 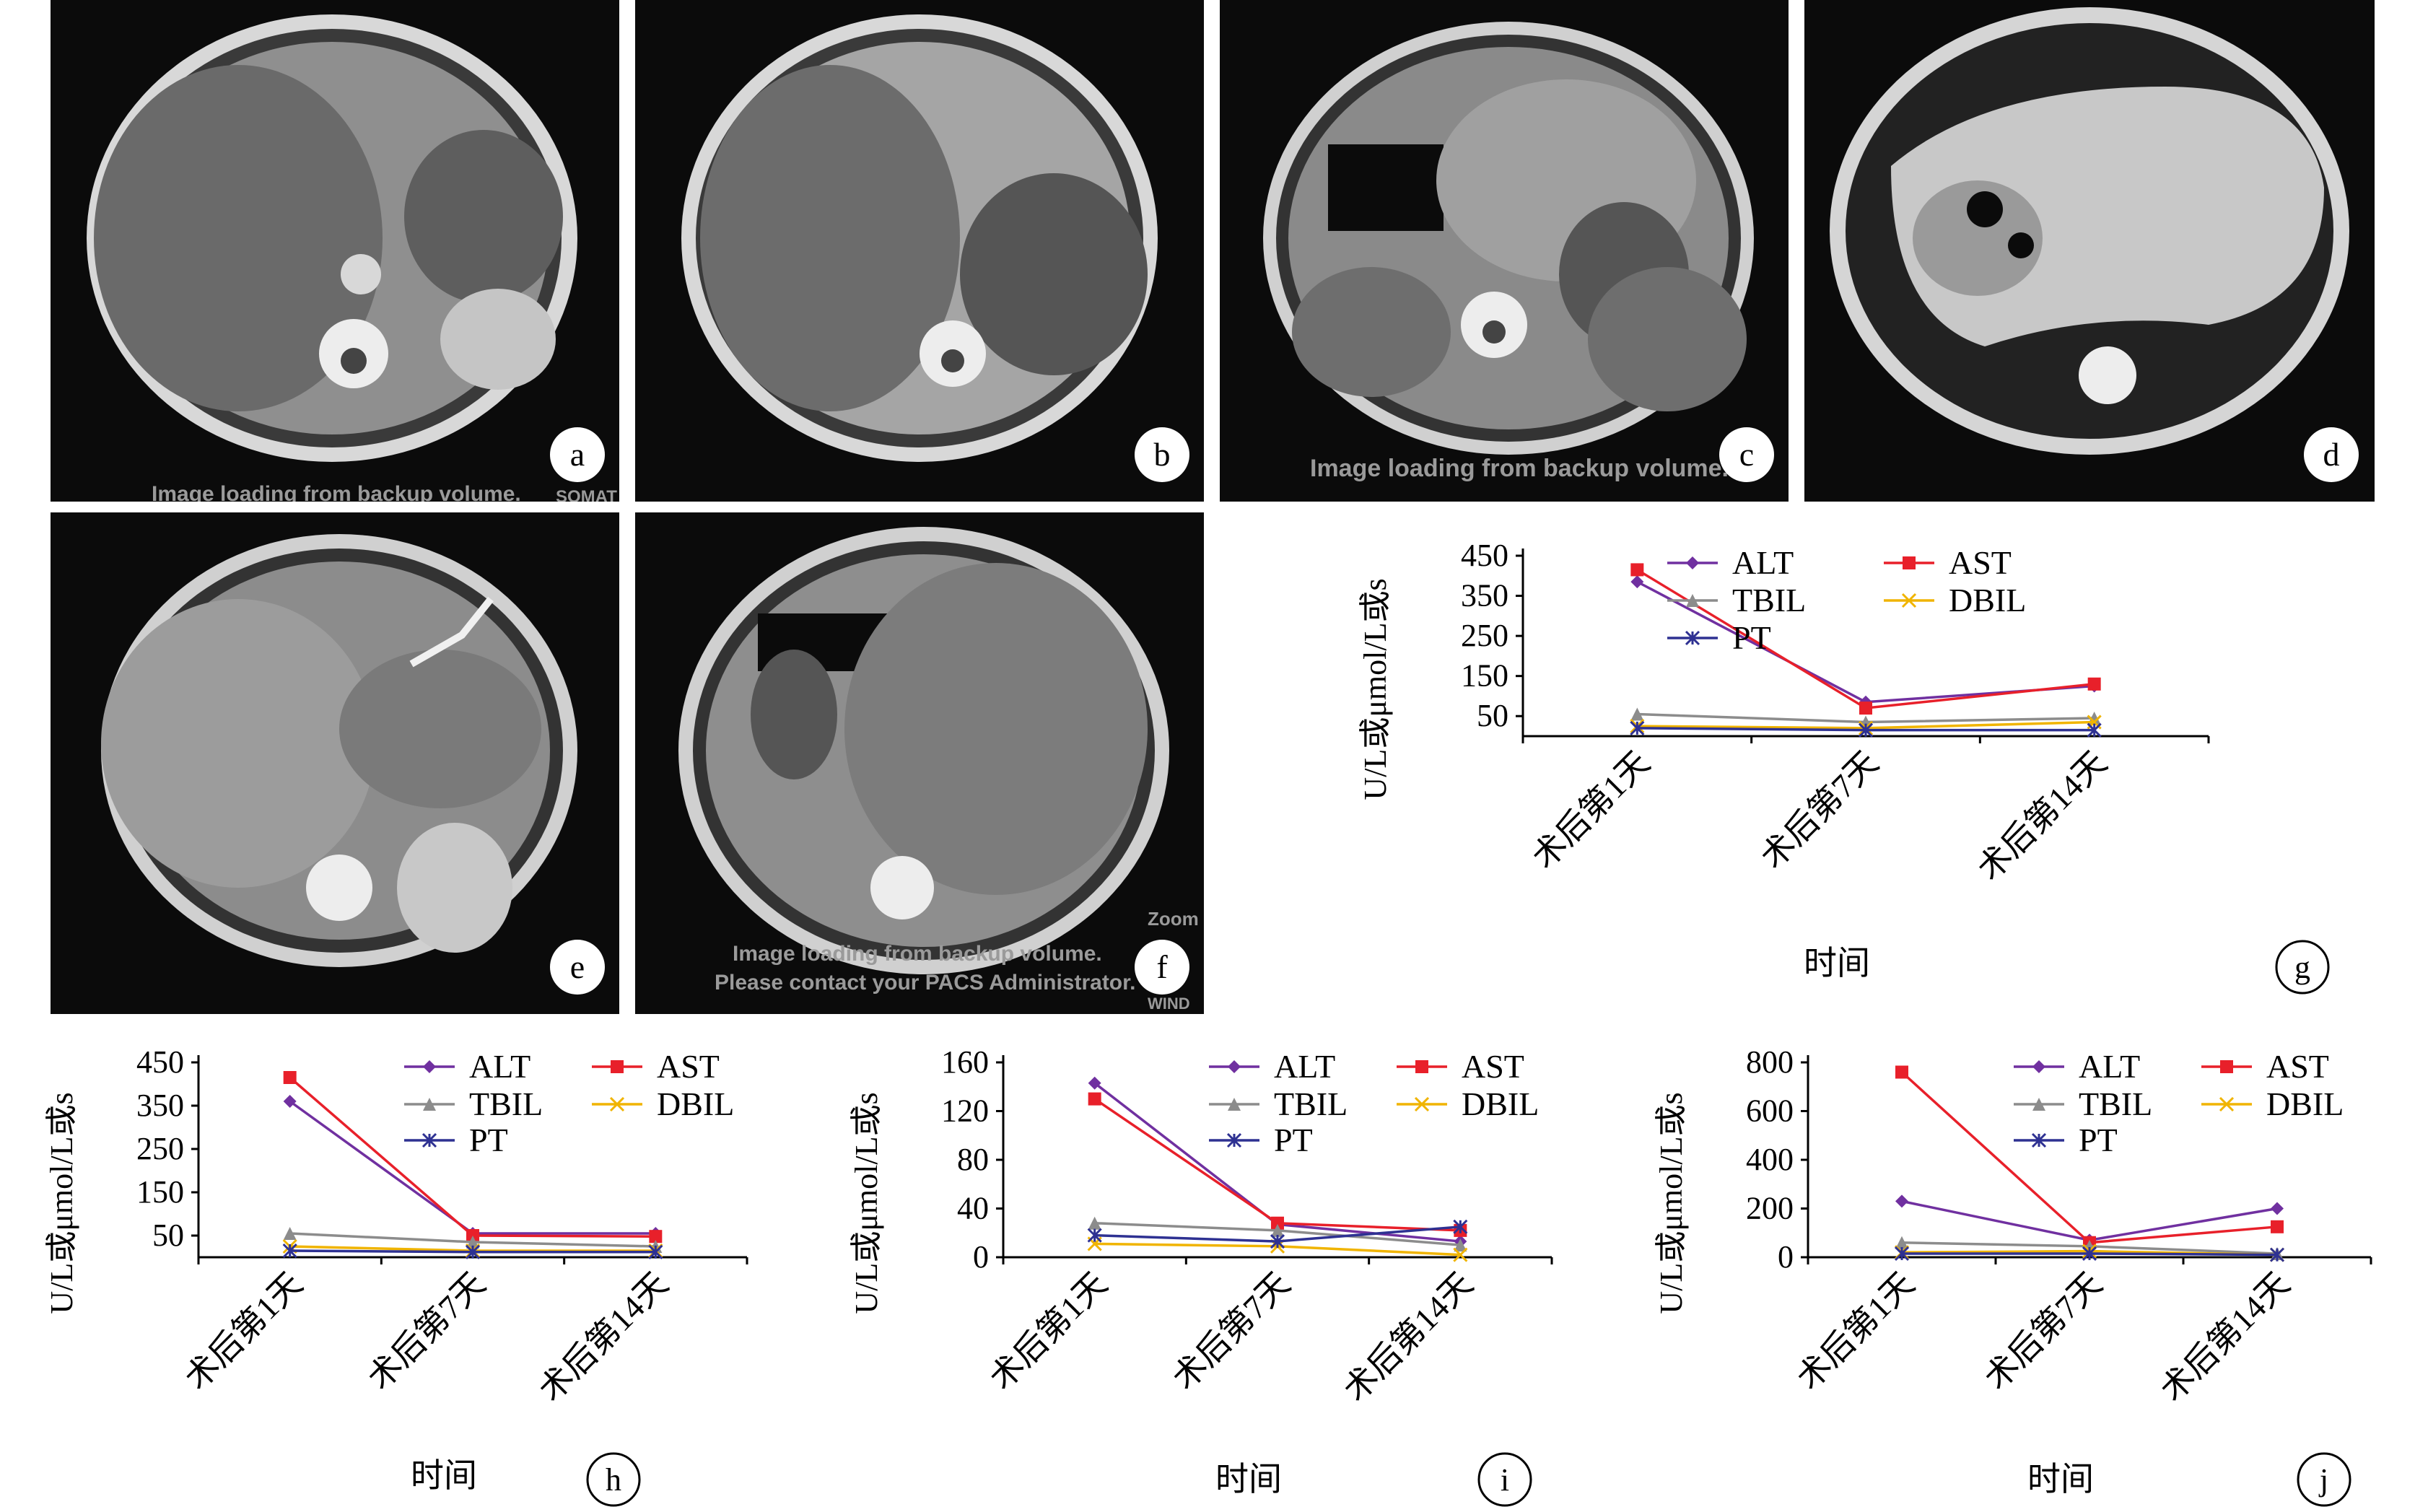 What do you see at coordinates (2331, 454) in the screenshot?
I see `panel-label-d: d` at bounding box center [2331, 454].